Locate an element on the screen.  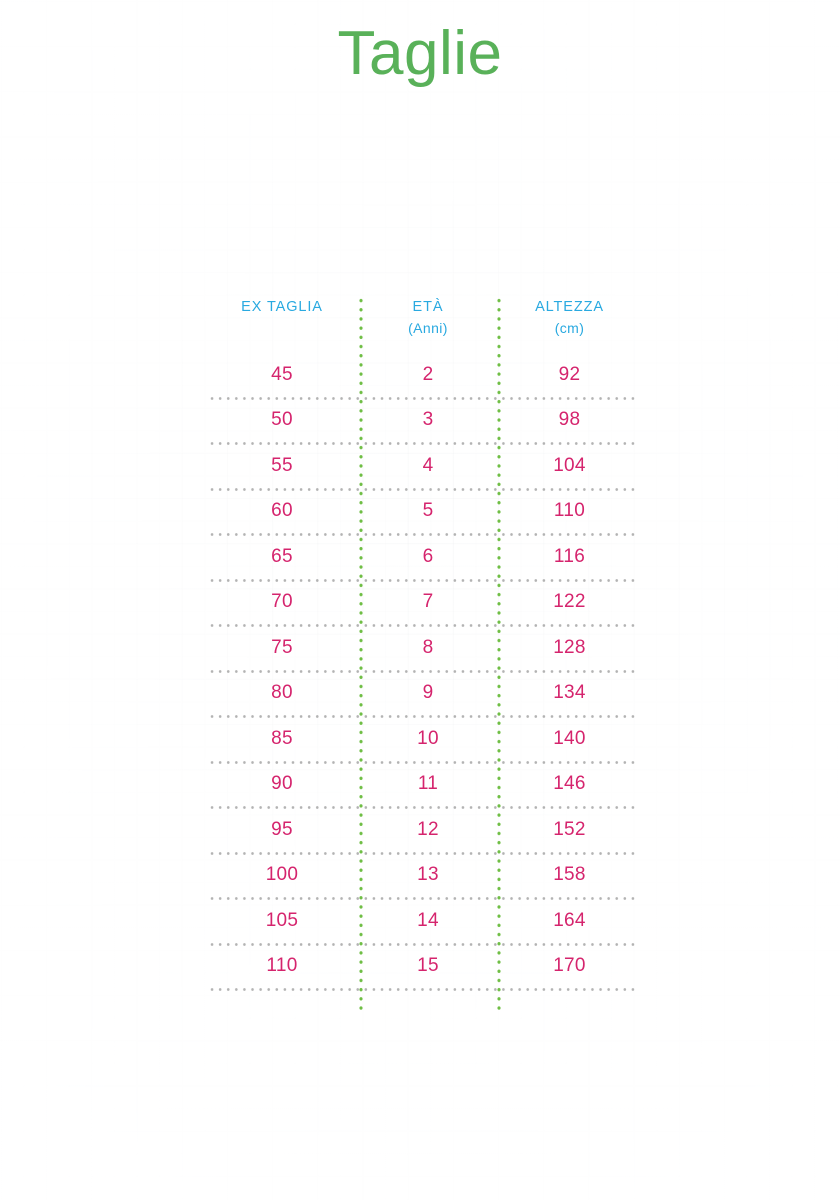
table-header-row: EX TAGLIA ETÀ (Anni) ALTEZZA (cm) is located at coordinates (423, 319).